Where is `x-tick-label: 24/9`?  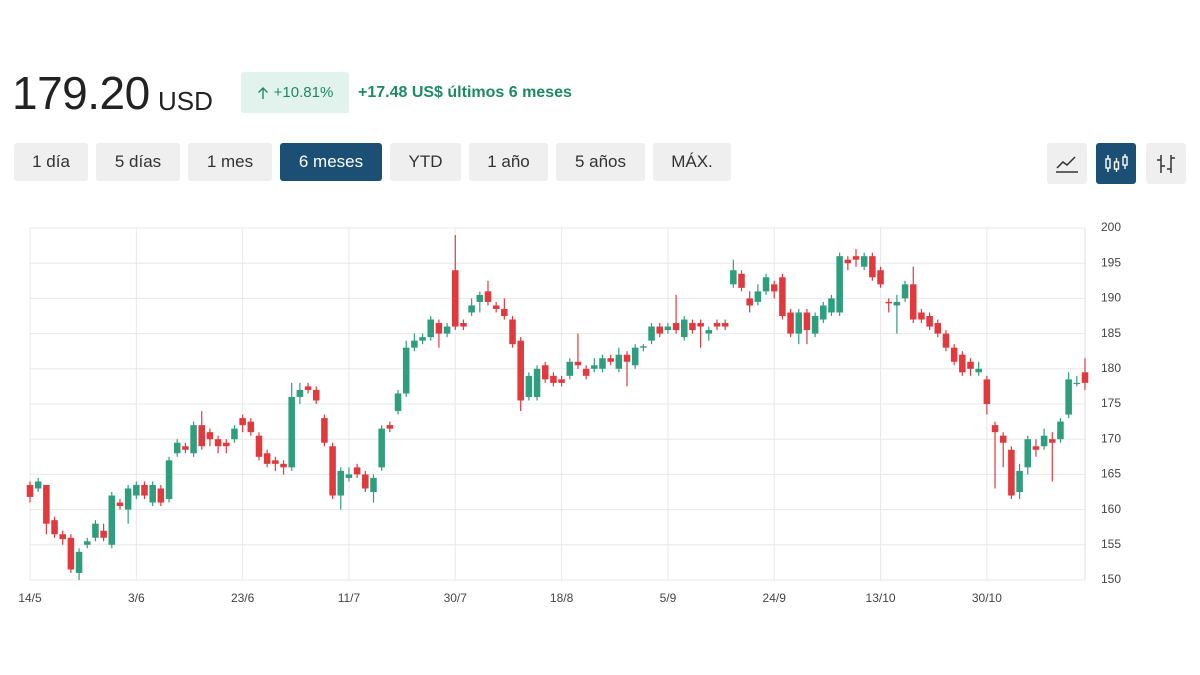 x-tick-label: 24/9 is located at coordinates (775, 598).